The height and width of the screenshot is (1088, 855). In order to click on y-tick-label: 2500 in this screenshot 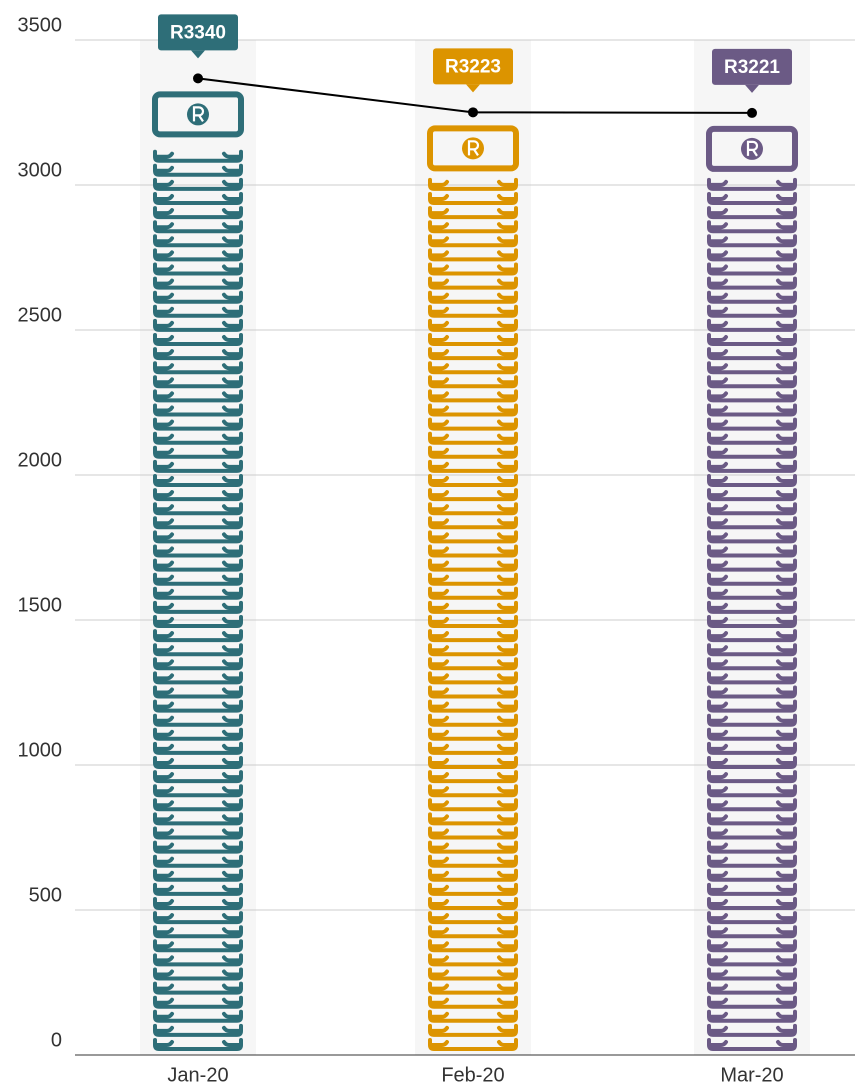, I will do `click(40, 315)`.